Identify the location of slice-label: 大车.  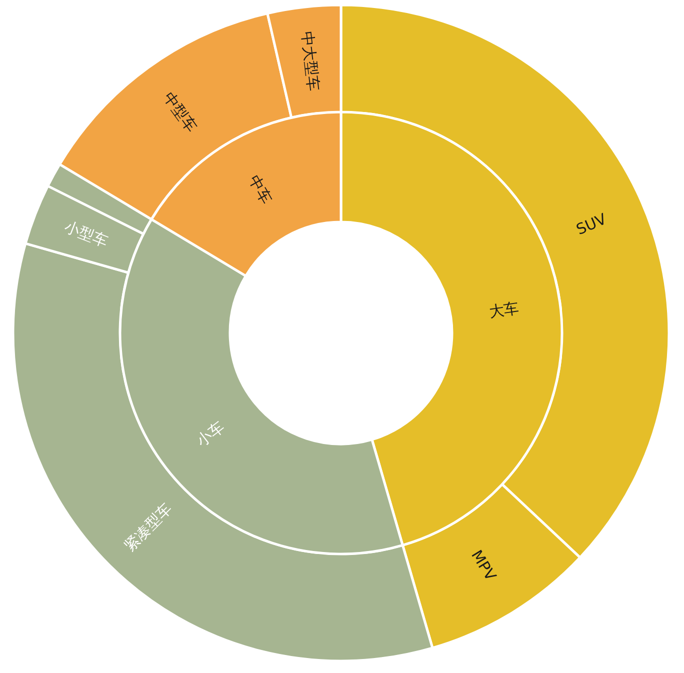
(504, 310).